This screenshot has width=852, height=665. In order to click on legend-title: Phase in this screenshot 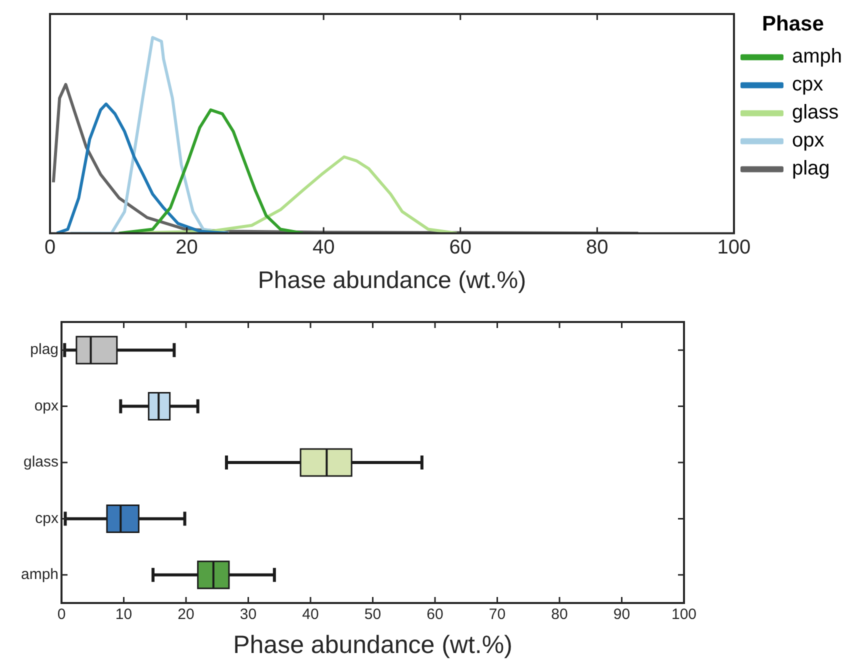, I will do `click(793, 24)`.